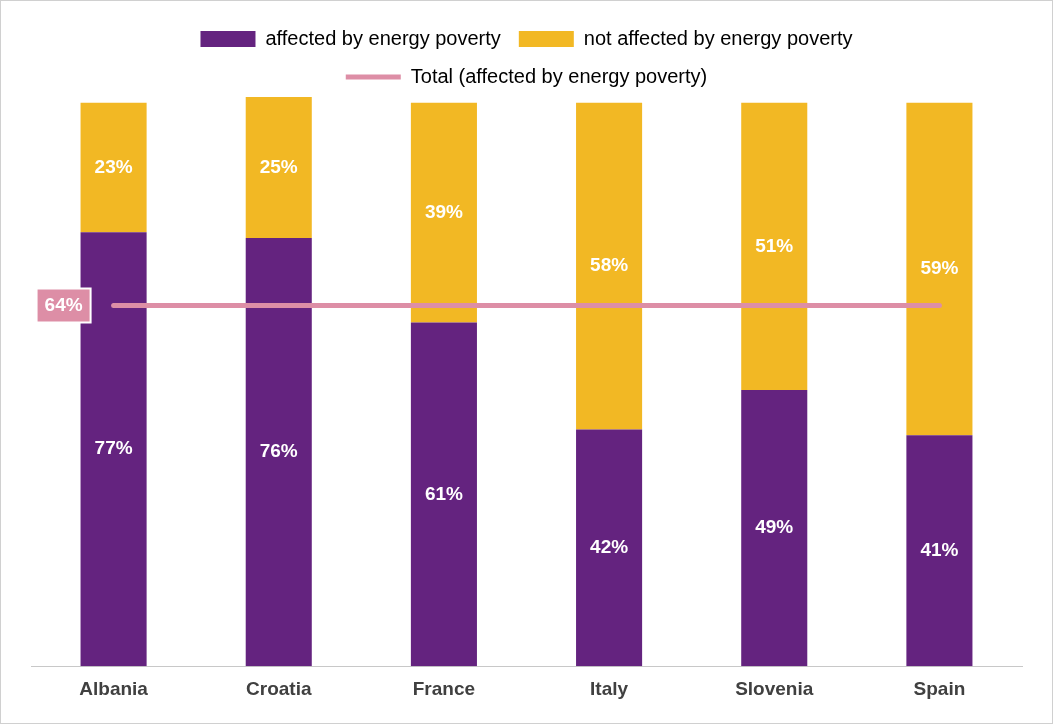 This screenshot has width=1053, height=724. I want to click on data-label: 64%, so click(63, 304).